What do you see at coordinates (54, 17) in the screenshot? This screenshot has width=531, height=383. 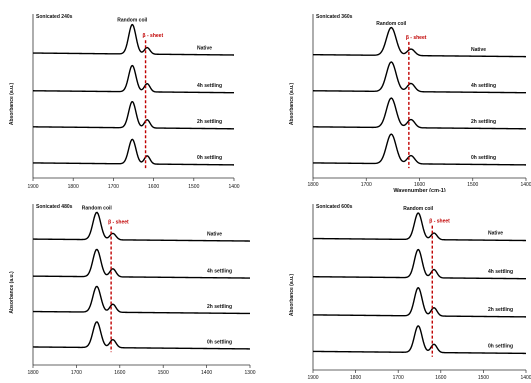 I see `chart-title: Sonicated 240s` at bounding box center [54, 17].